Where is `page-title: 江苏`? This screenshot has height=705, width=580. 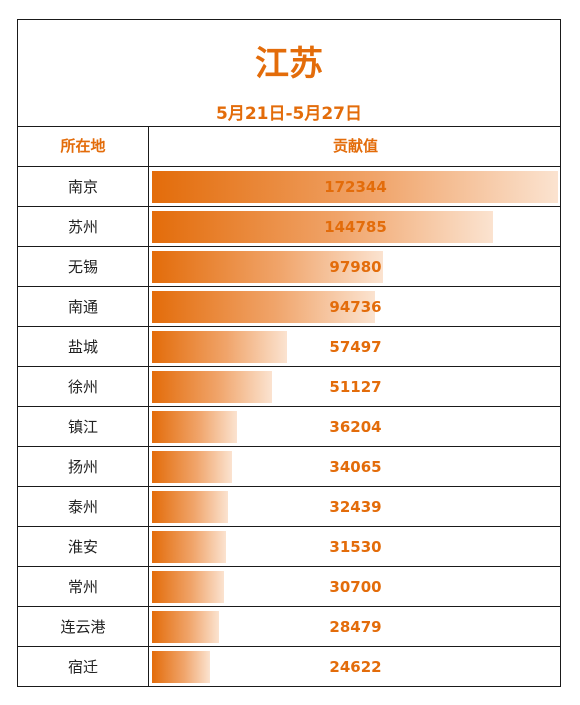
page-title: 江苏 is located at coordinates (289, 64).